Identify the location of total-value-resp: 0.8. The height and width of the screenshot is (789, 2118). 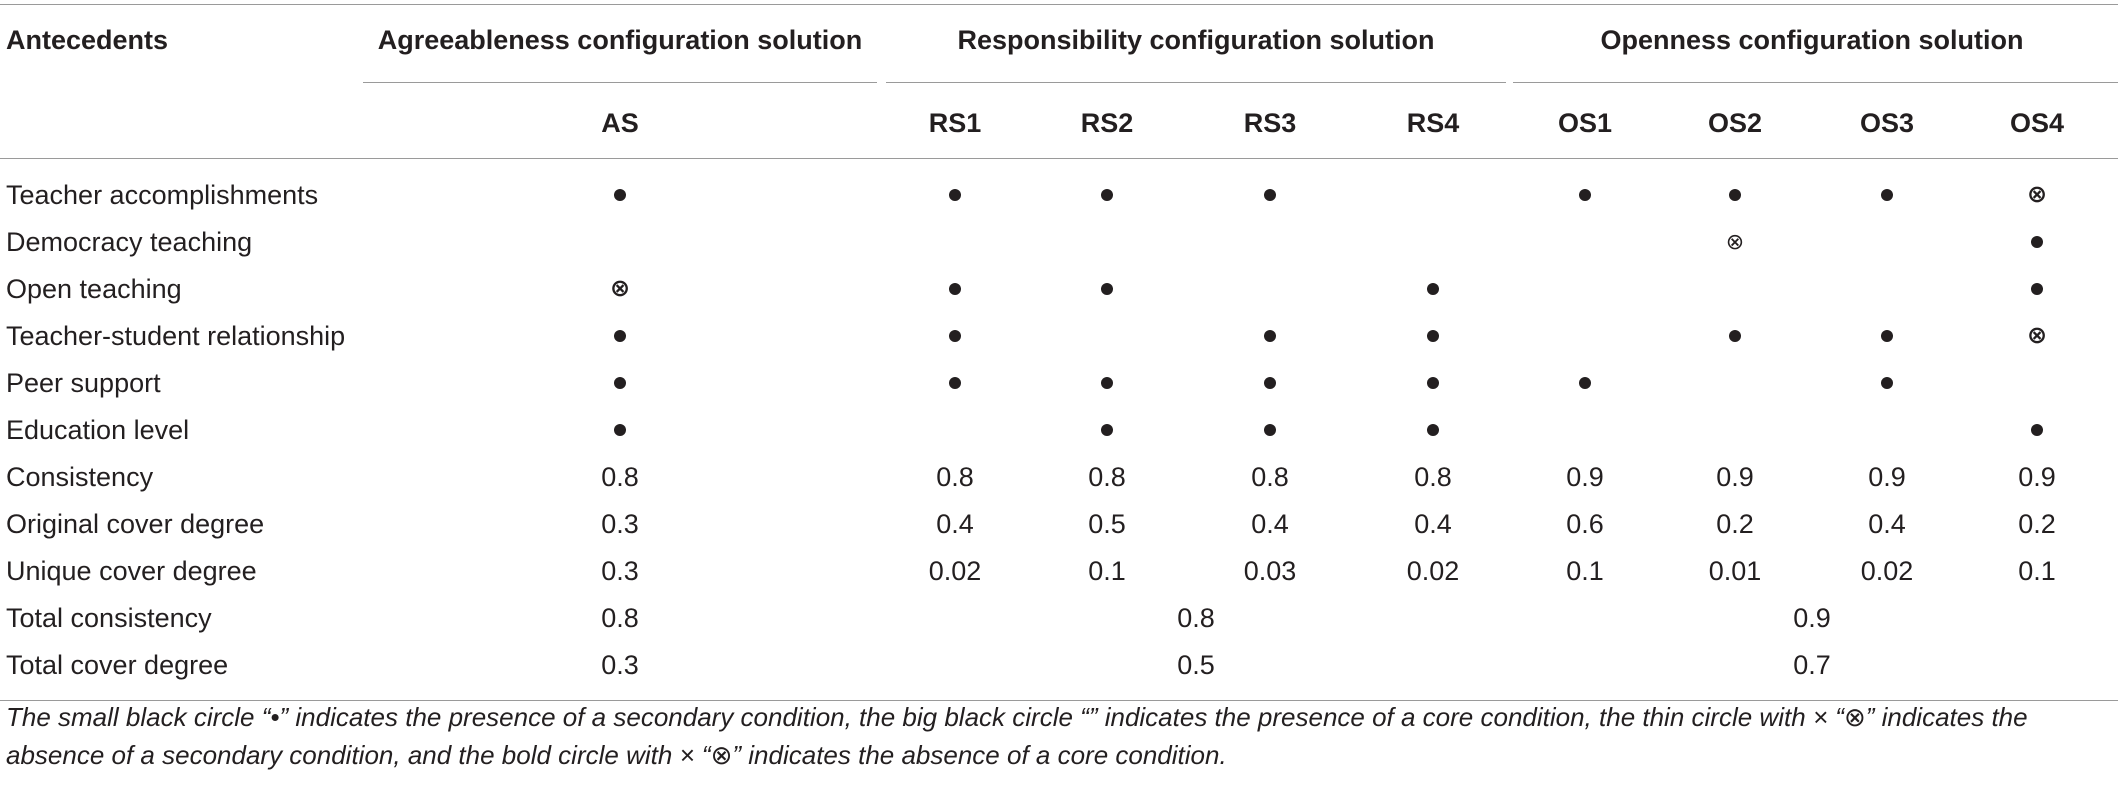
(1196, 618).